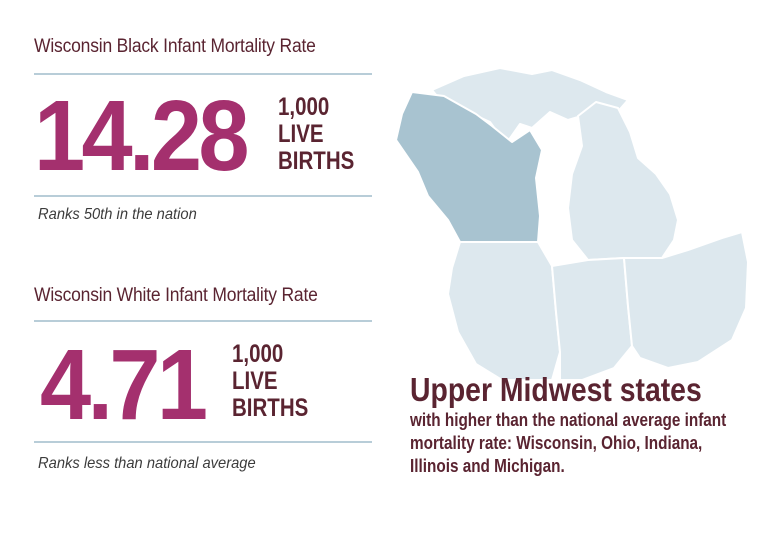 The image size is (770, 539). What do you see at coordinates (504, 311) in the screenshot?
I see `illinois-shape` at bounding box center [504, 311].